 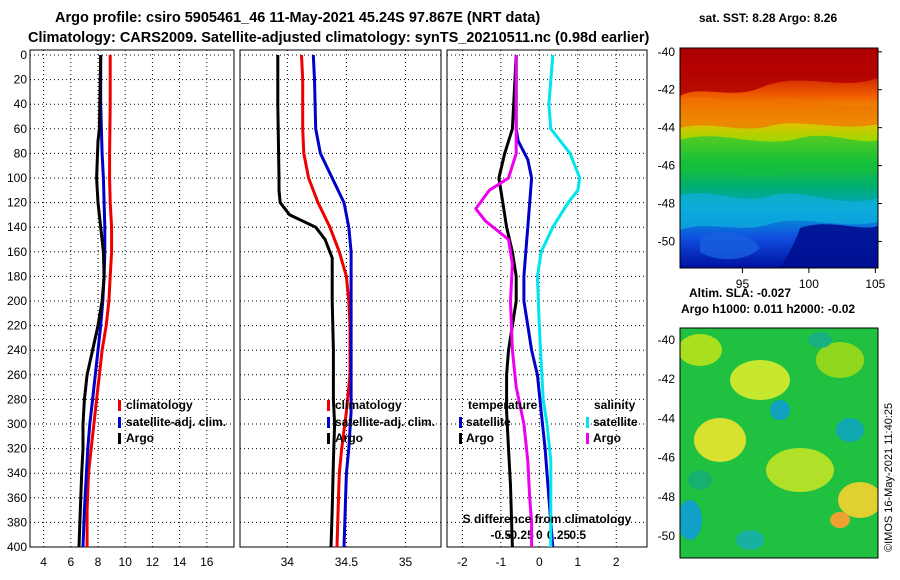 I want to click on depth-tick-label: 80, so click(x=21, y=153).